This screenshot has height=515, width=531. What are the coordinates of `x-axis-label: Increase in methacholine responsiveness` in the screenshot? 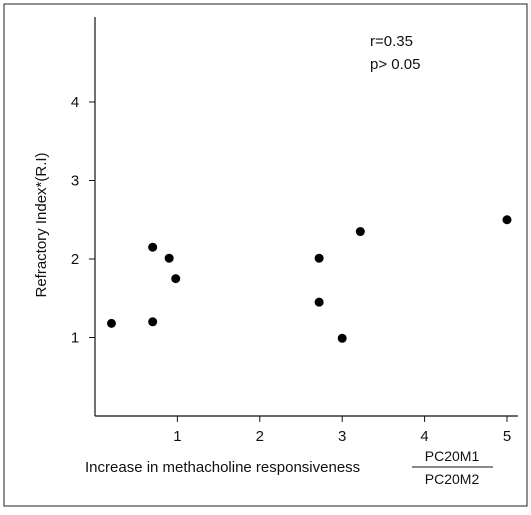 It's located at (222, 467).